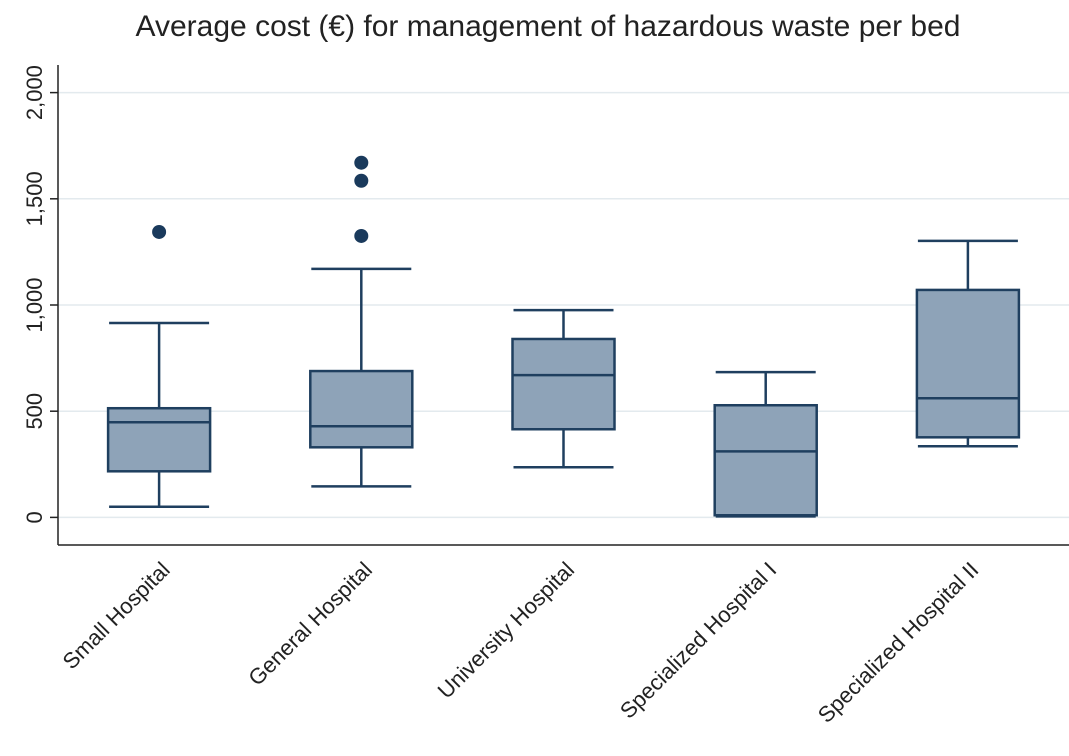 The height and width of the screenshot is (756, 1069). I want to click on y-tick-label: 2,000, so click(34, 92).